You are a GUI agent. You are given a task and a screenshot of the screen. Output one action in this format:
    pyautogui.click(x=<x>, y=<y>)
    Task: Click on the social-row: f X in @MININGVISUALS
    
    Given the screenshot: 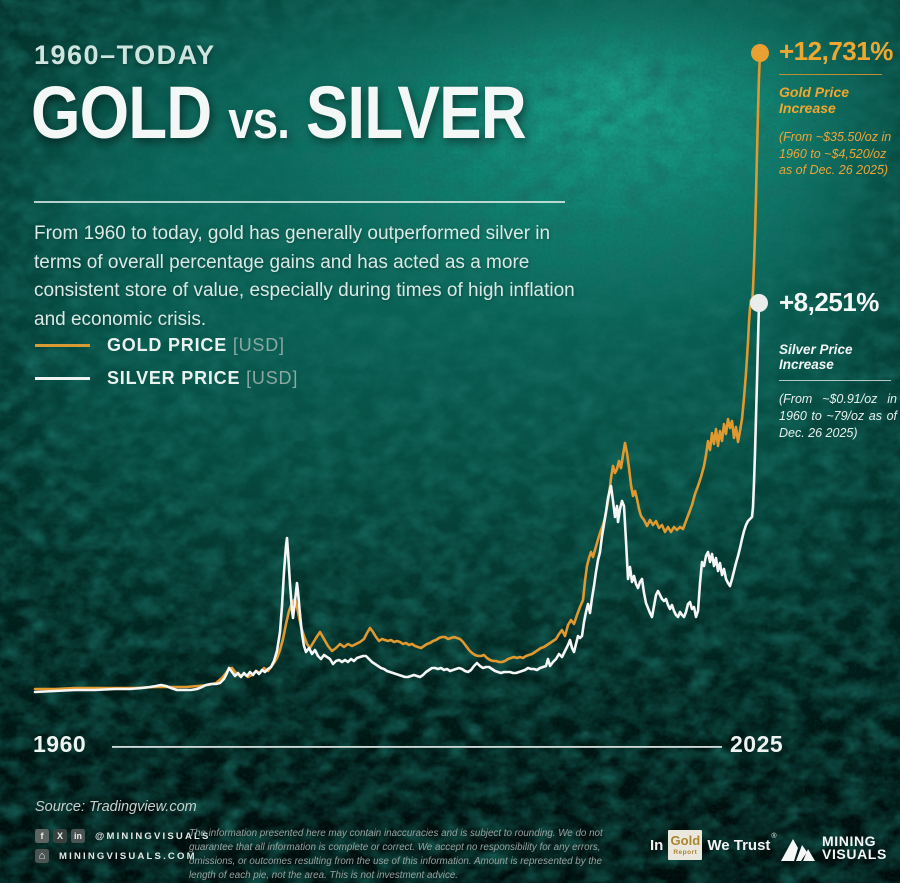 What is the action you would take?
    pyautogui.click(x=123, y=836)
    